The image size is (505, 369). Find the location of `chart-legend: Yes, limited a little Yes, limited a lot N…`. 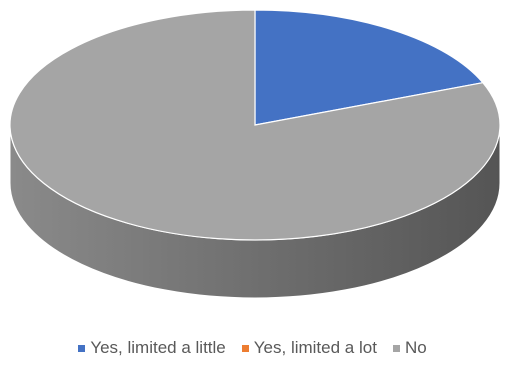

chart-legend: Yes, limited a little Yes, limited a lot N… is located at coordinates (252, 348).